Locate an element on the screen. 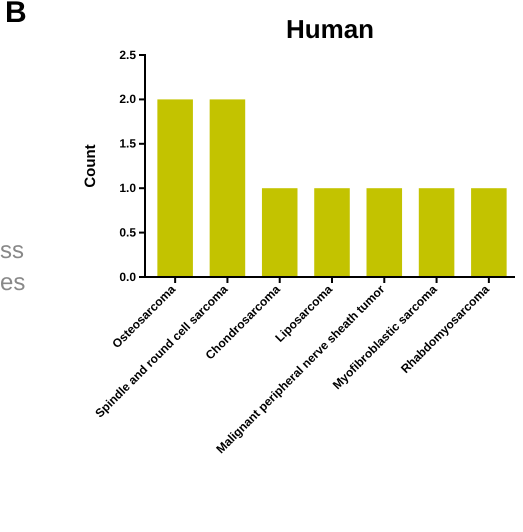 Image resolution: width=523 pixels, height=532 pixels. chart-title: Human is located at coordinates (330, 29).